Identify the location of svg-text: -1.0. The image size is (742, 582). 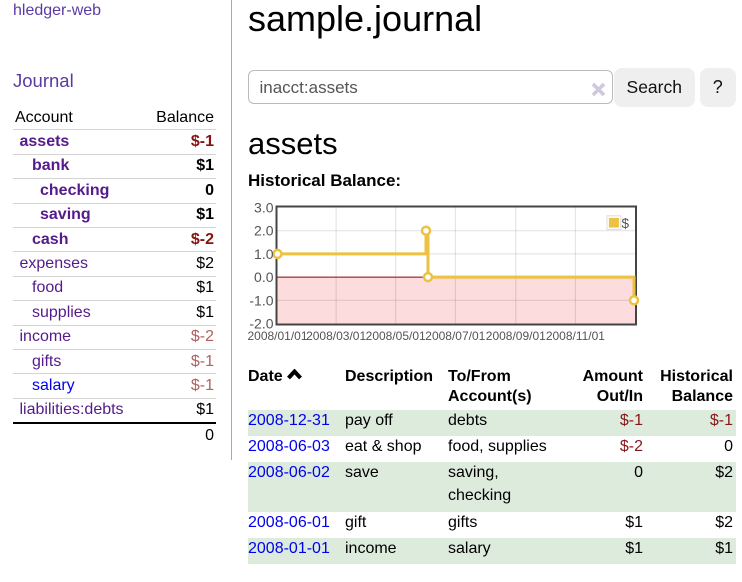
(261, 300).